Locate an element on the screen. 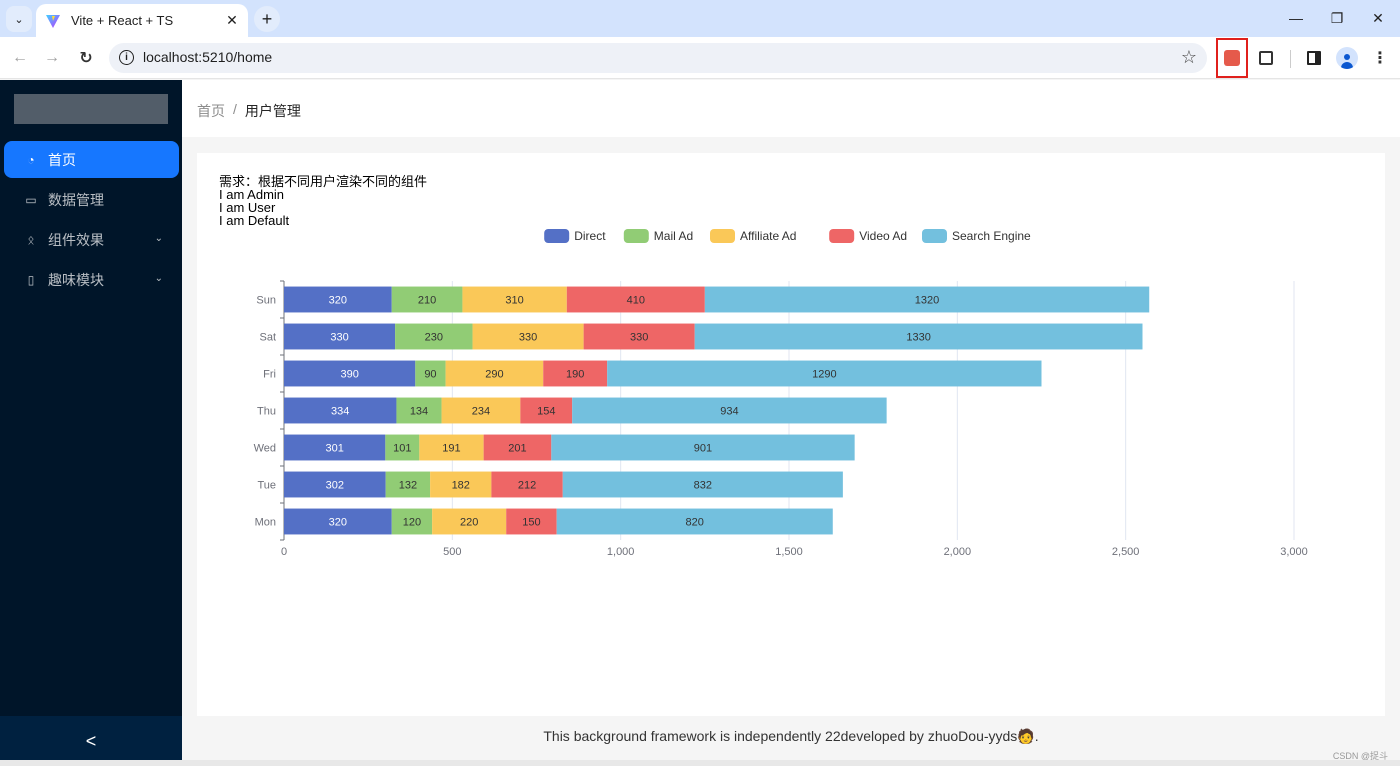 The image size is (1400, 766). profile-icon is located at coordinates (1347, 58).